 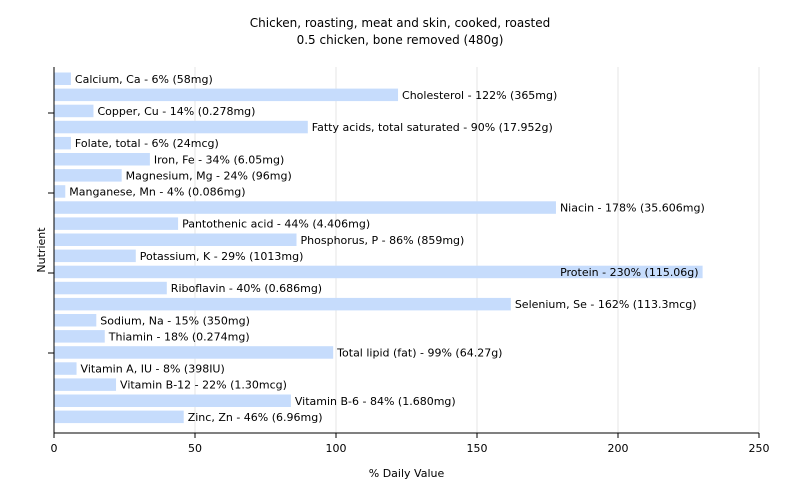 What do you see at coordinates (477, 448) in the screenshot?
I see `x-tick-label: 150` at bounding box center [477, 448].